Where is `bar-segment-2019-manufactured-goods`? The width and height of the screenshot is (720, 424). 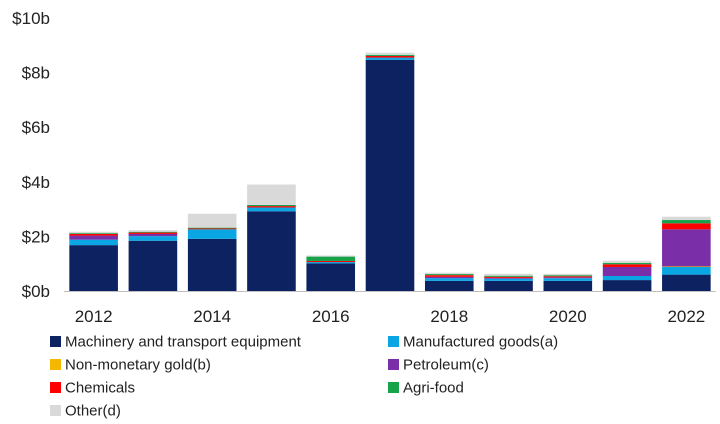 bar-segment-2019-manufactured-goods is located at coordinates (508, 279).